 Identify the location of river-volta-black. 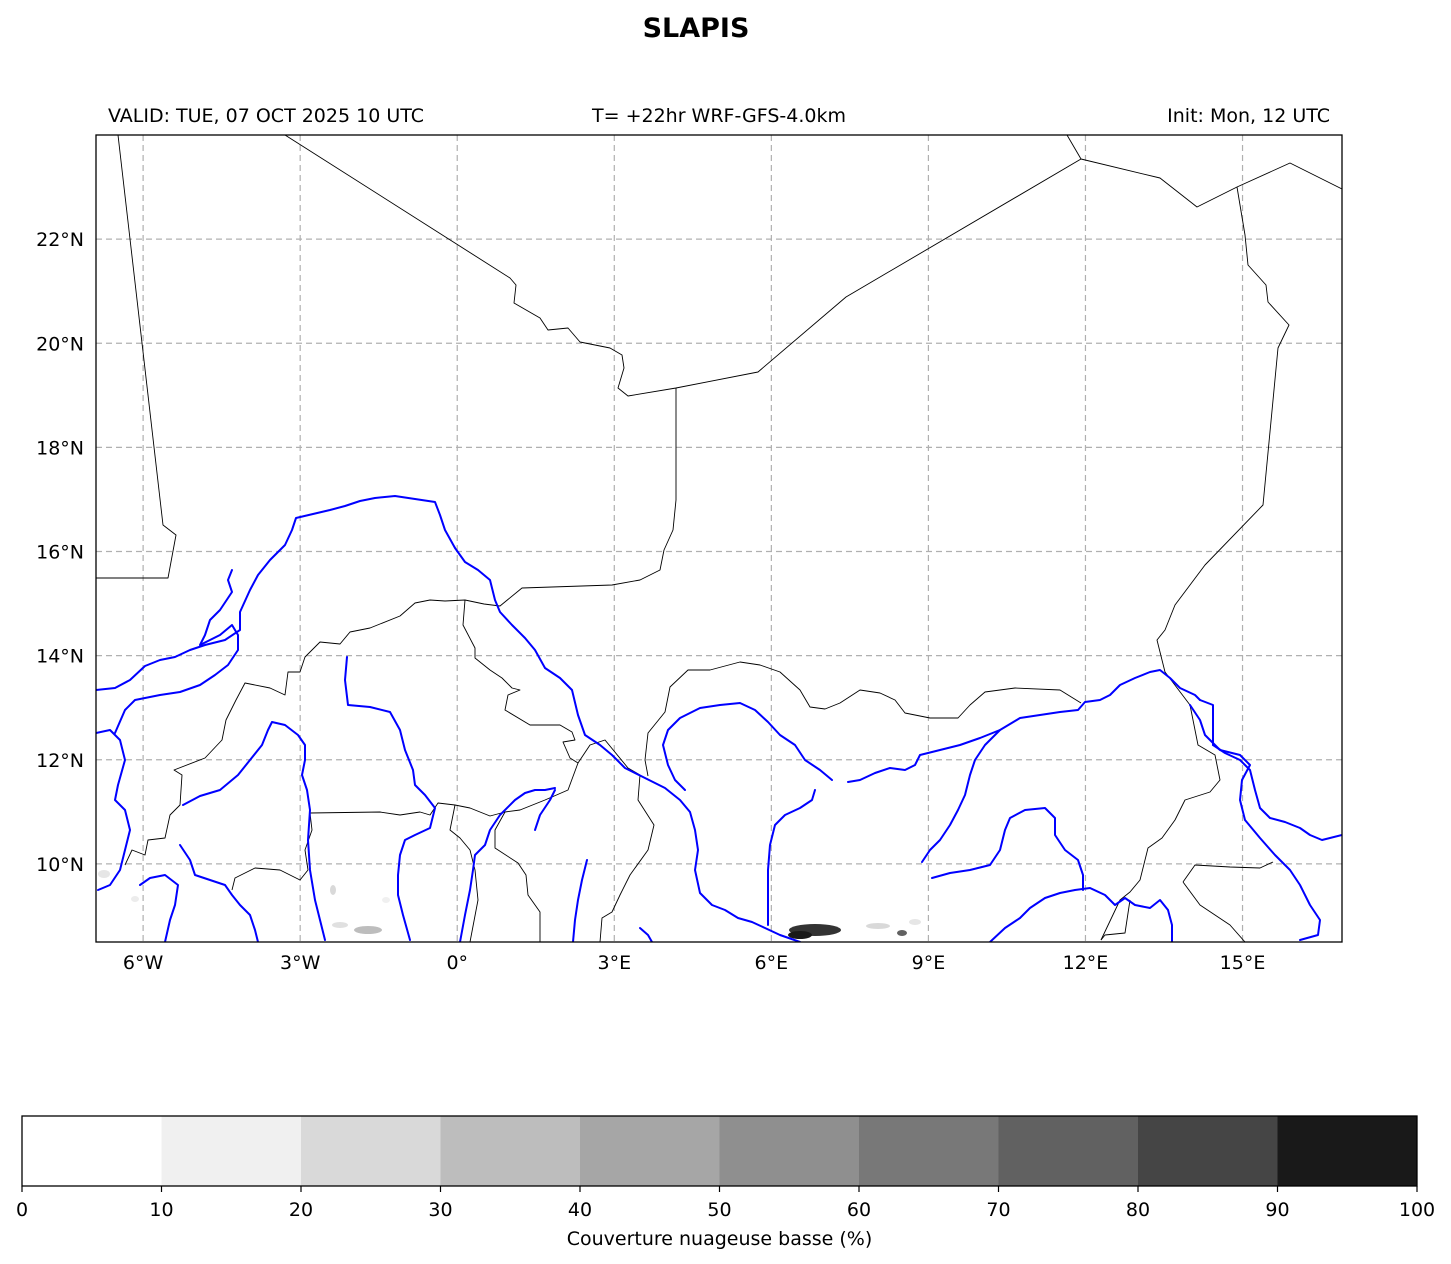
(254, 831).